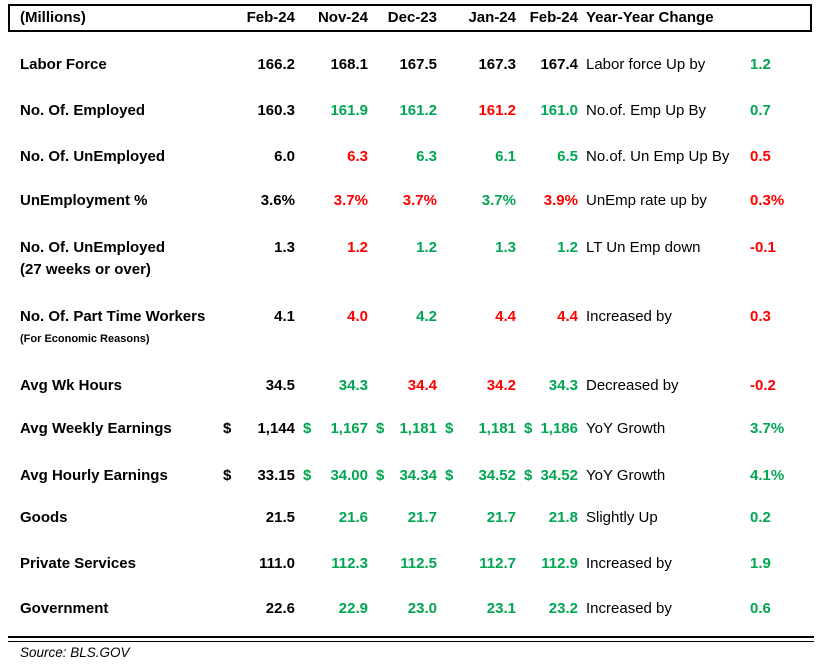 The width and height of the screenshot is (829, 668). What do you see at coordinates (259, 475) in the screenshot?
I see `value-cell: $33.15` at bounding box center [259, 475].